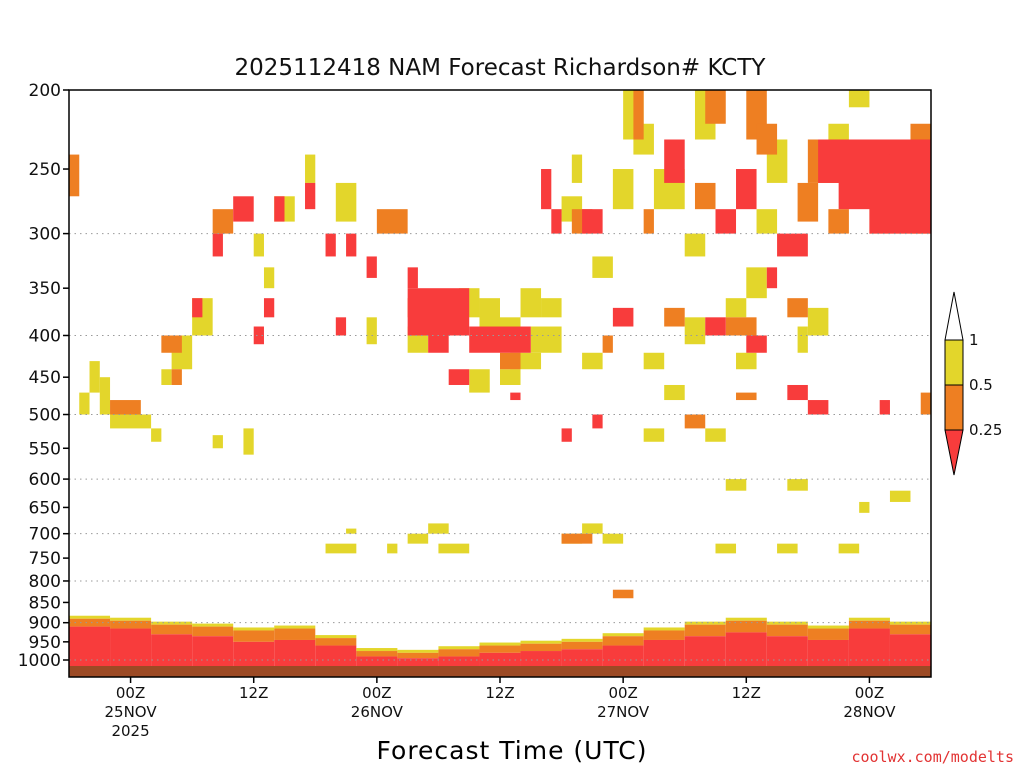 This screenshot has height=768, width=1024. What do you see at coordinates (45, 449) in the screenshot?
I see `y-tick-label: 550` at bounding box center [45, 449].